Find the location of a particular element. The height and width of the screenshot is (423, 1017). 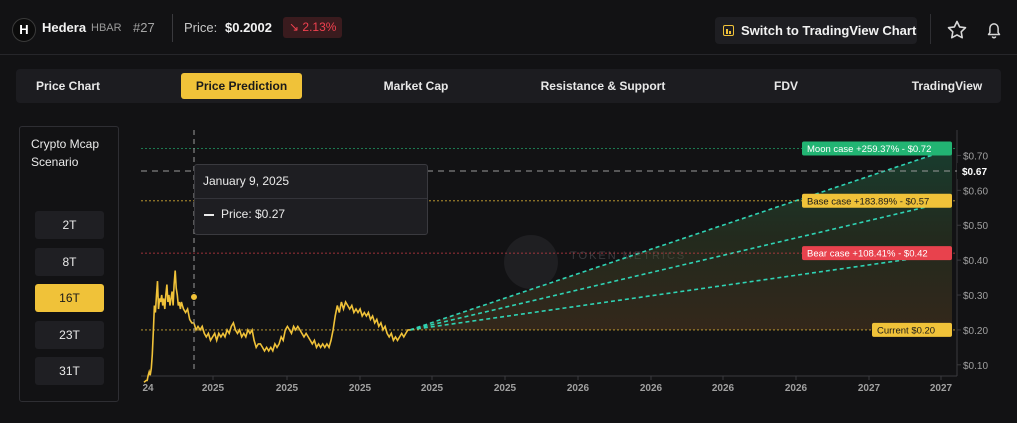

hedera-logo-icon: H is located at coordinates (24, 30).